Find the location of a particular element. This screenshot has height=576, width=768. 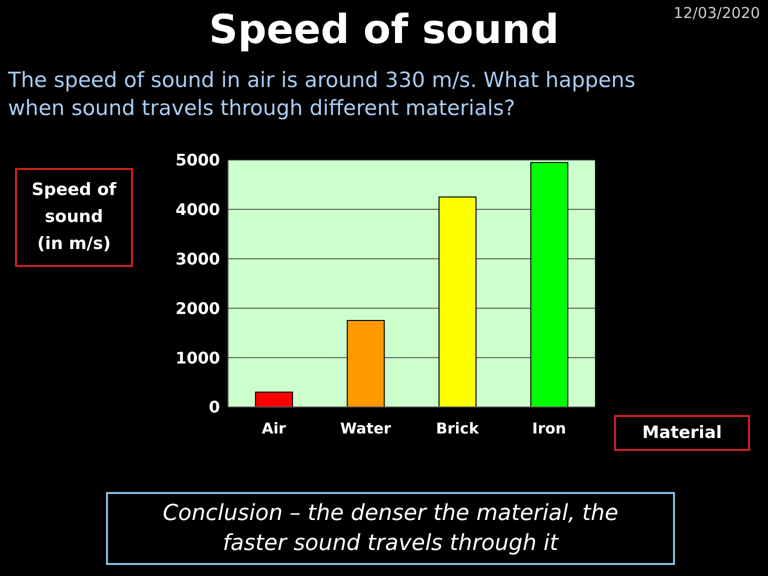

x-tick-label: Brick is located at coordinates (458, 429).